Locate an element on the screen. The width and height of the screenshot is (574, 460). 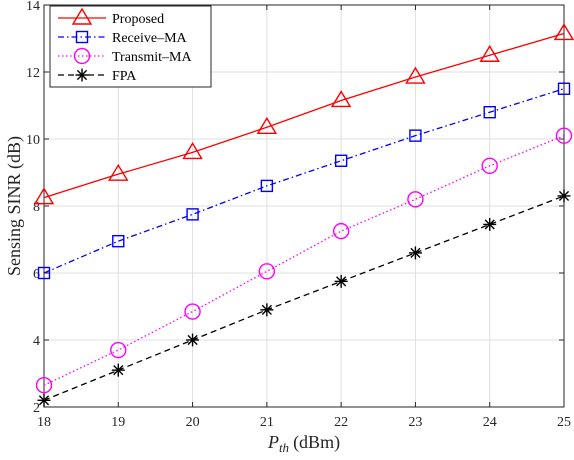
x-axis-title: Pth (dBm) is located at coordinates (303, 443).